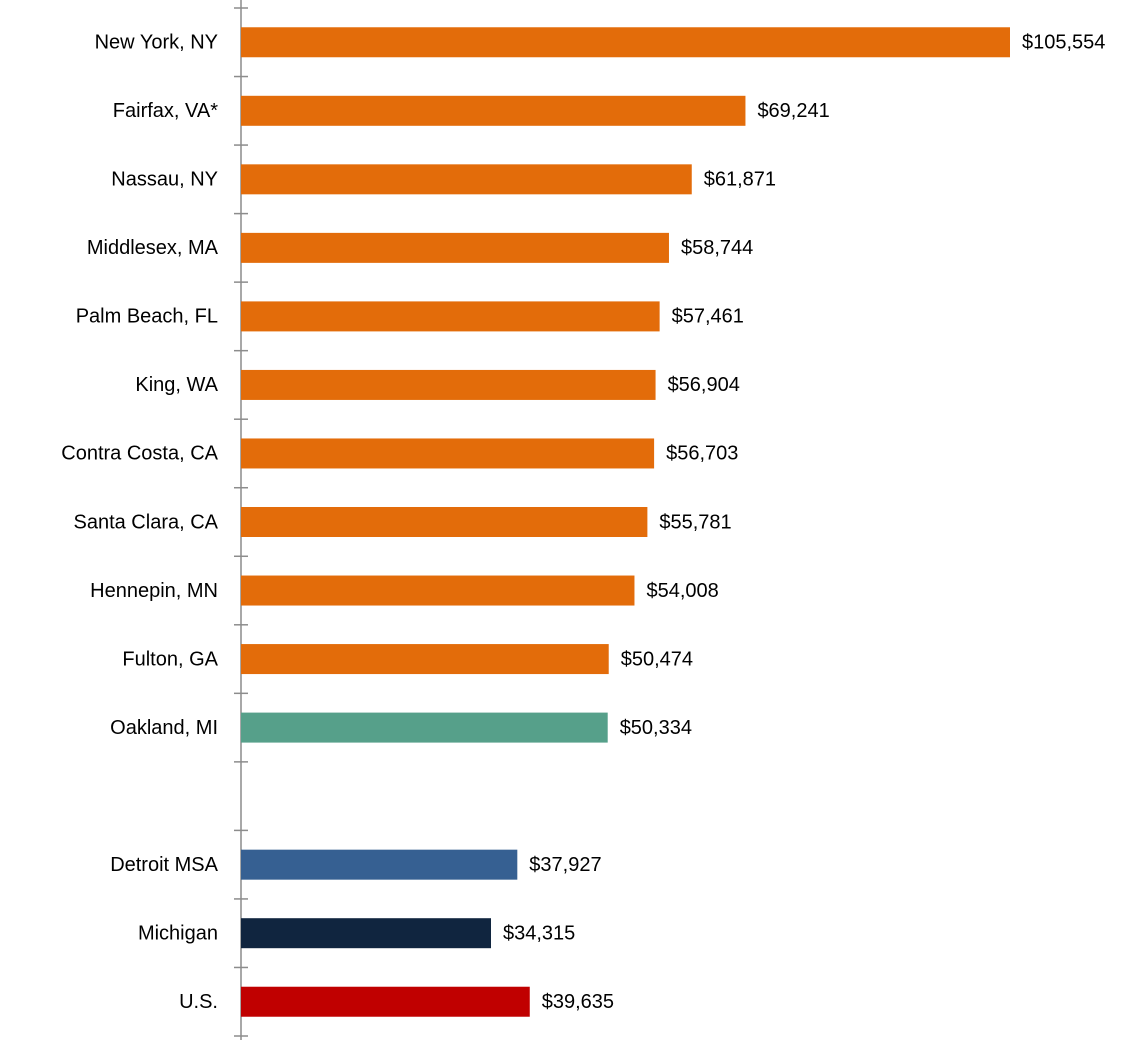 The height and width of the screenshot is (1040, 1140). Describe the element at coordinates (717, 248) in the screenshot. I see `value-label: $58,744` at that location.